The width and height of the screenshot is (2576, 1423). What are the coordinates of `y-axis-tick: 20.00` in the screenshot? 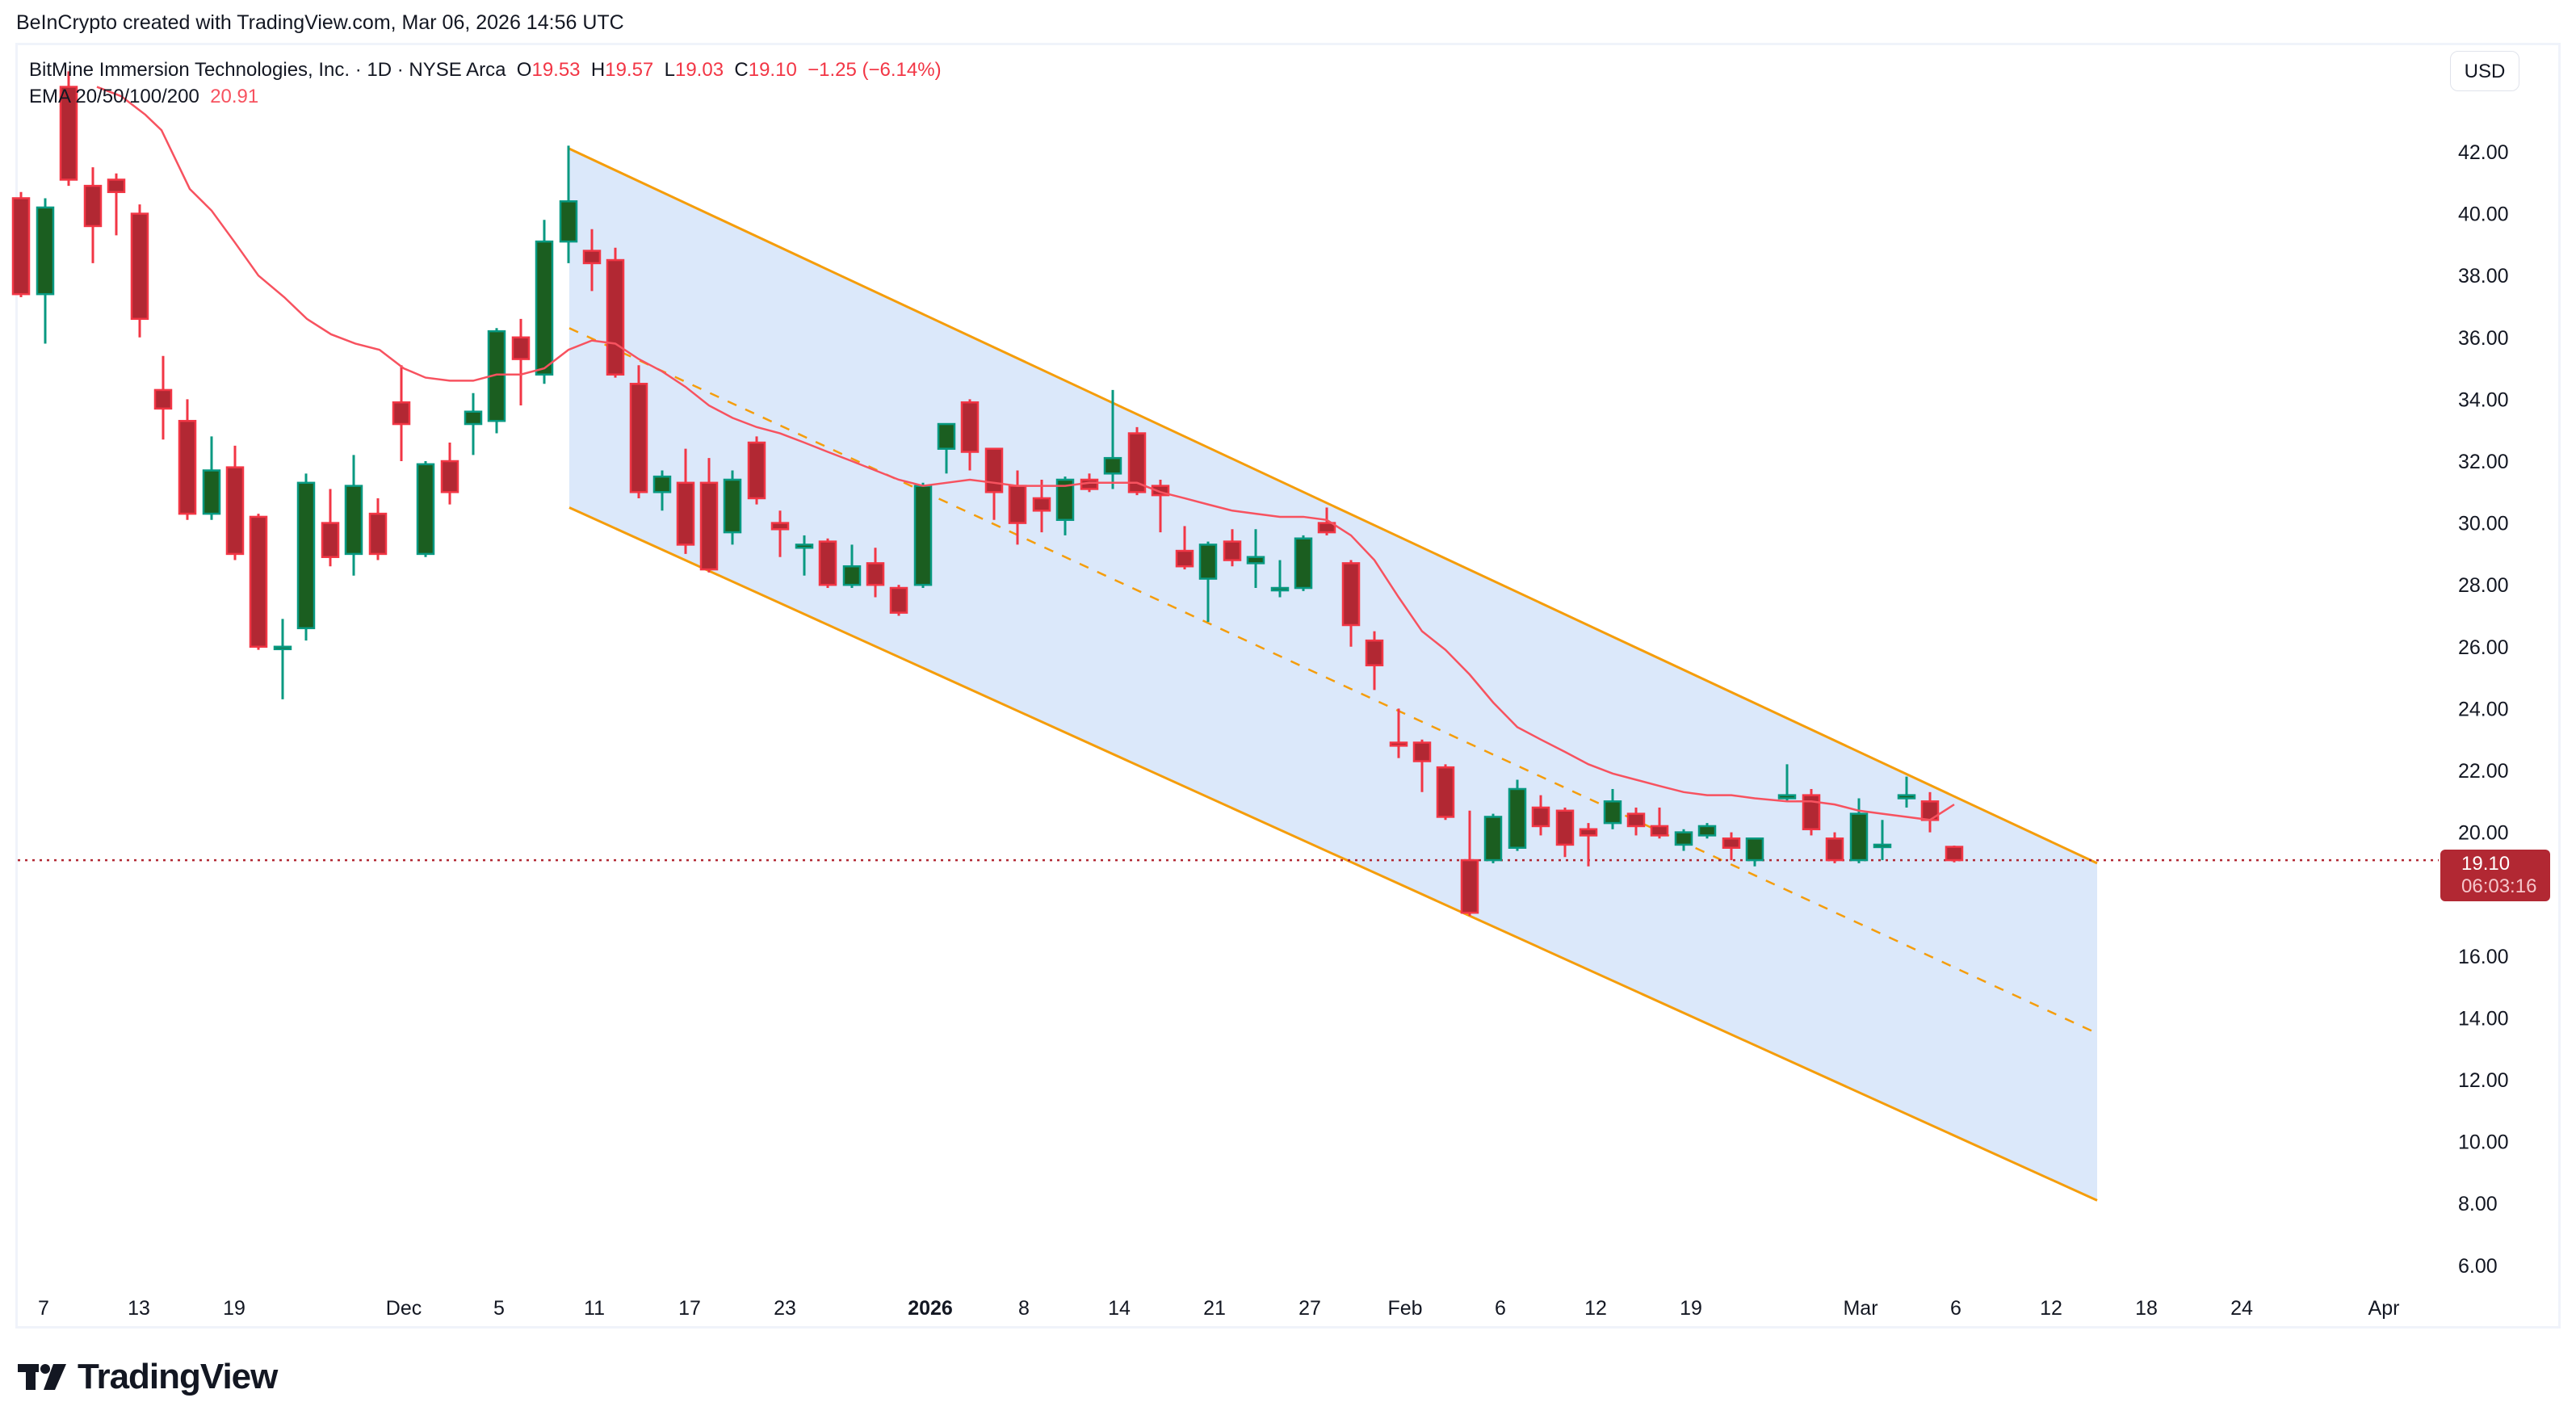 It's located at (2483, 833).